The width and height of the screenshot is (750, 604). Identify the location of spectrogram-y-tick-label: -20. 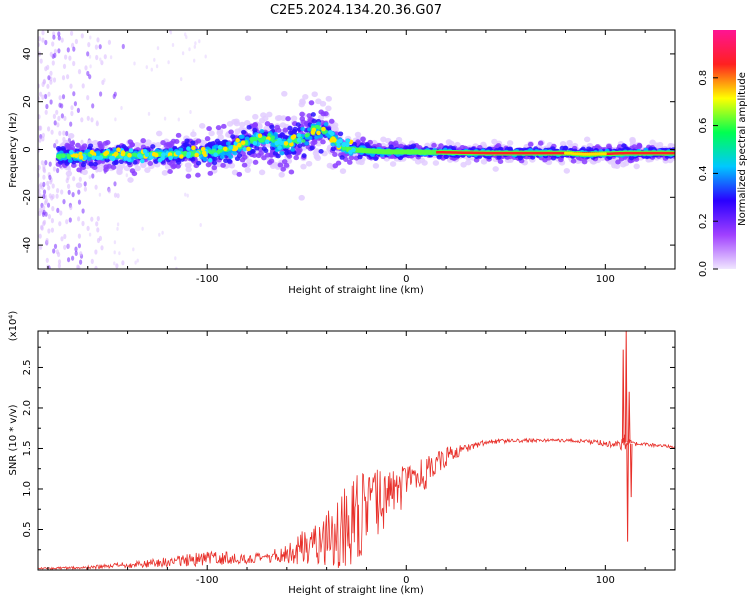
(27, 197).